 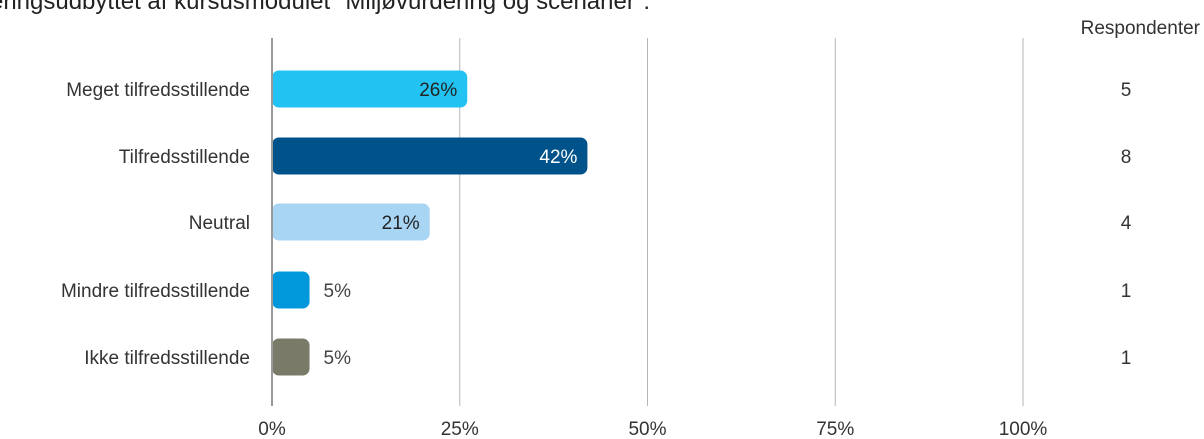 What do you see at coordinates (1126, 223) in the screenshot?
I see `respondent-count: 4` at bounding box center [1126, 223].